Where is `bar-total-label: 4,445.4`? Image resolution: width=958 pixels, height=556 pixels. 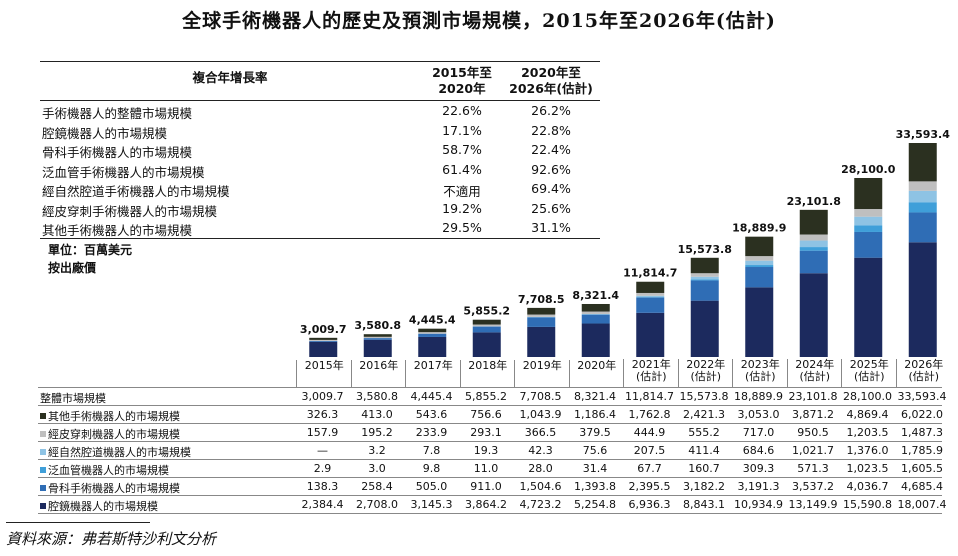 bar-total-label: 4,445.4 is located at coordinates (432, 320).